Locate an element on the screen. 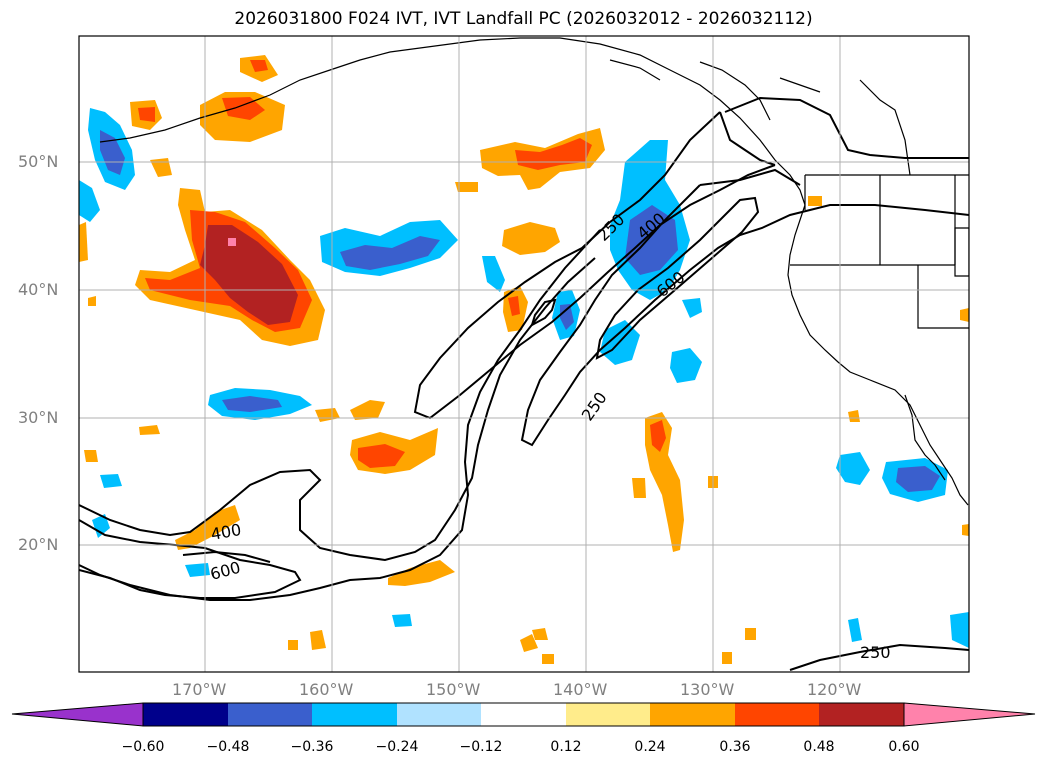 The height and width of the screenshot is (765, 1047). contour-label: 400 is located at coordinates (225, 532).